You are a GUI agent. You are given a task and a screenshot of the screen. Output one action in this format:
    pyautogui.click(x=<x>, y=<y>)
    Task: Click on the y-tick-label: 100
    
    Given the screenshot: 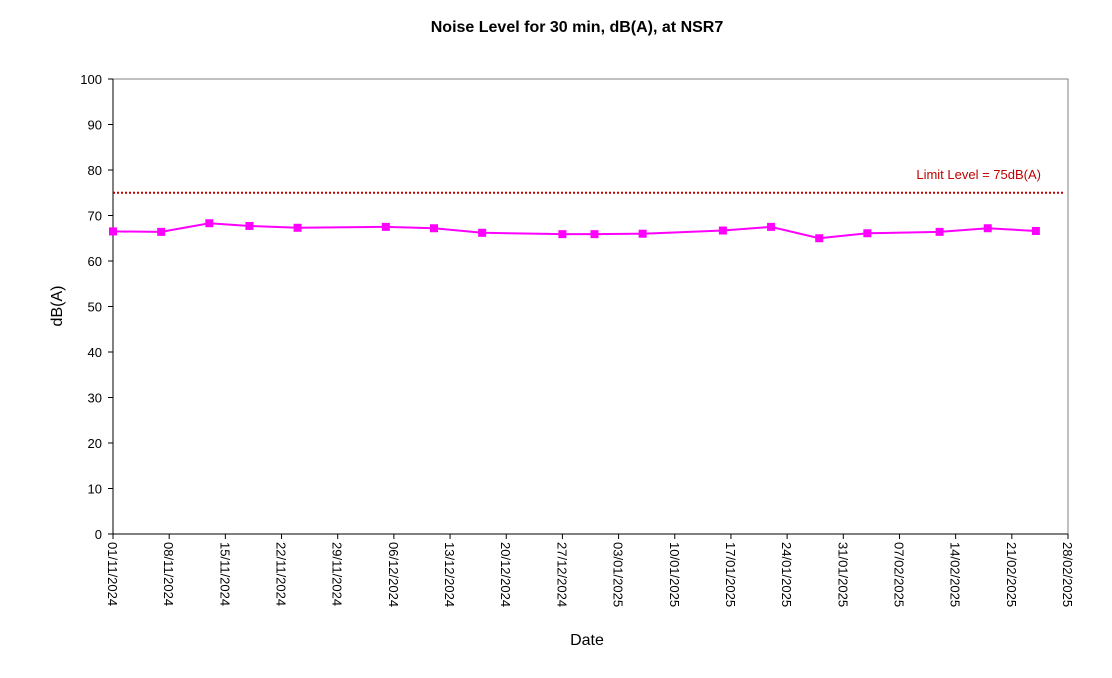 What is the action you would take?
    pyautogui.click(x=91, y=79)
    